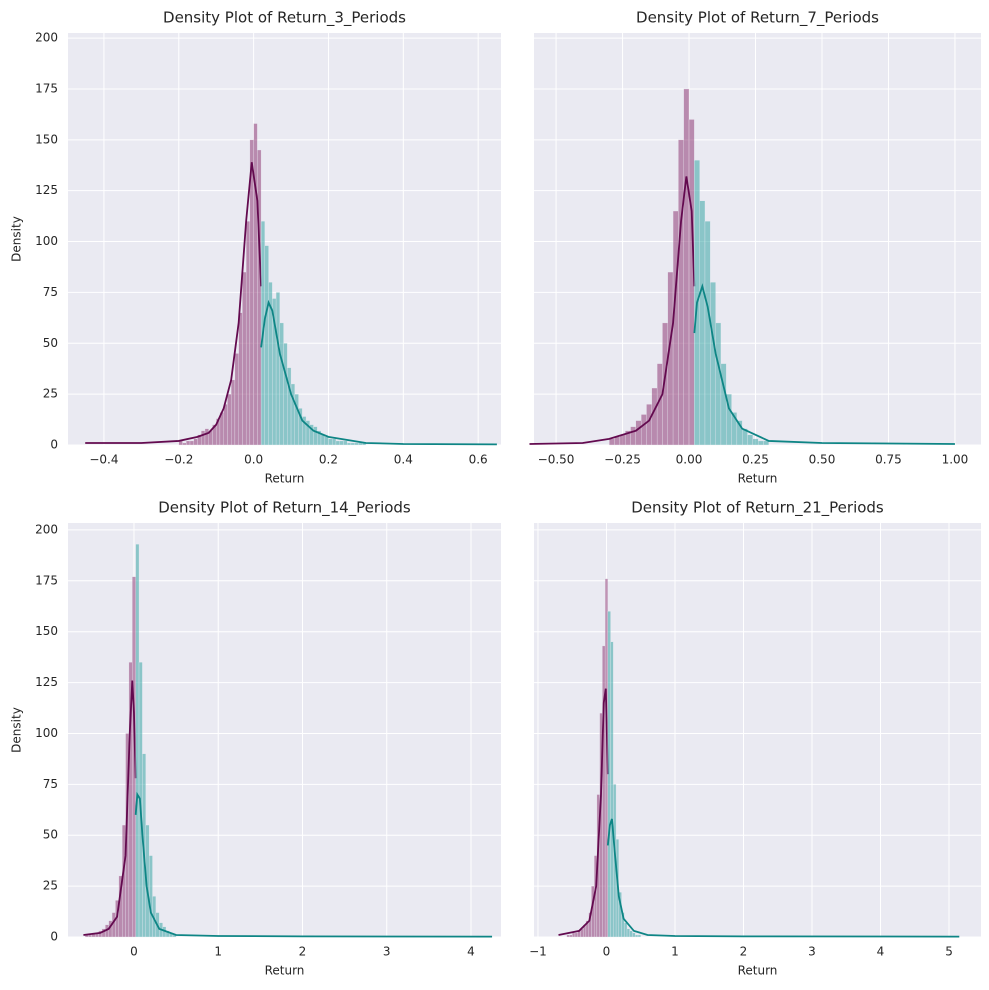  What do you see at coordinates (103, 460) in the screenshot?
I see `x-tick-label: −0.4` at bounding box center [103, 460].